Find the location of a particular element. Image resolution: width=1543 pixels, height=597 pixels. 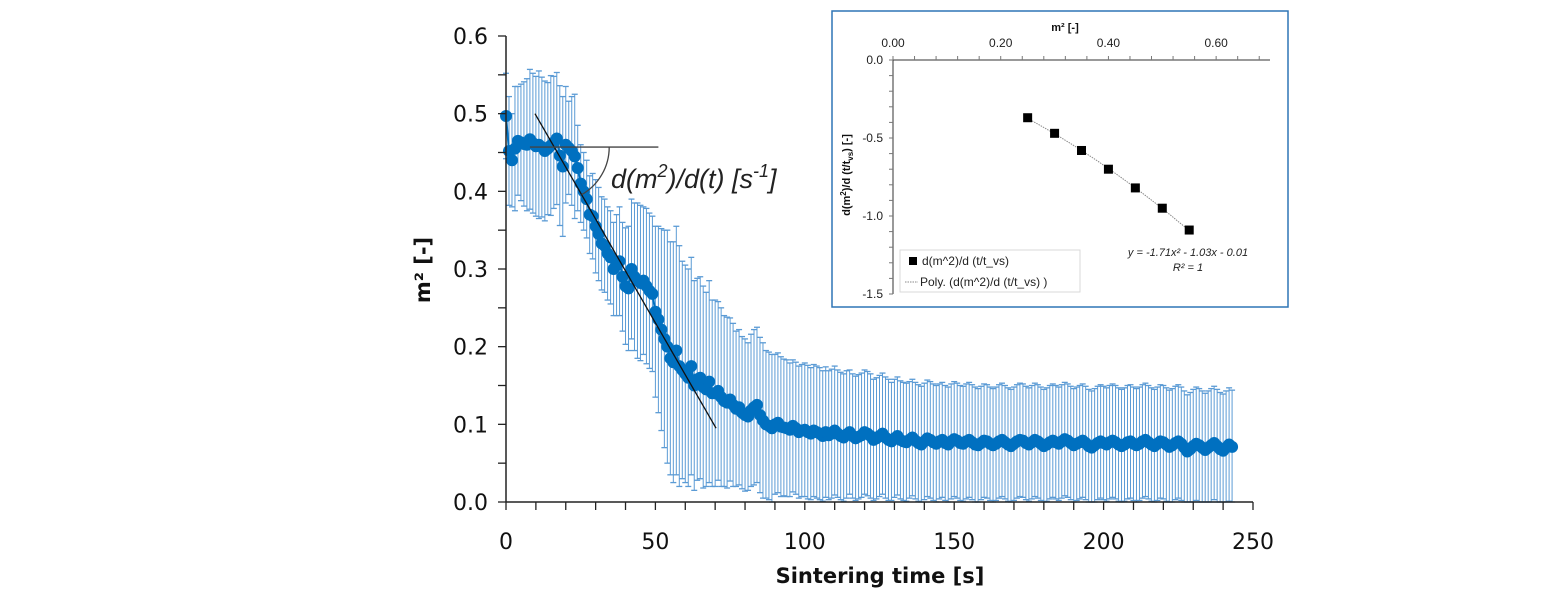

y-tick-label: 0.0 is located at coordinates (470, 503).